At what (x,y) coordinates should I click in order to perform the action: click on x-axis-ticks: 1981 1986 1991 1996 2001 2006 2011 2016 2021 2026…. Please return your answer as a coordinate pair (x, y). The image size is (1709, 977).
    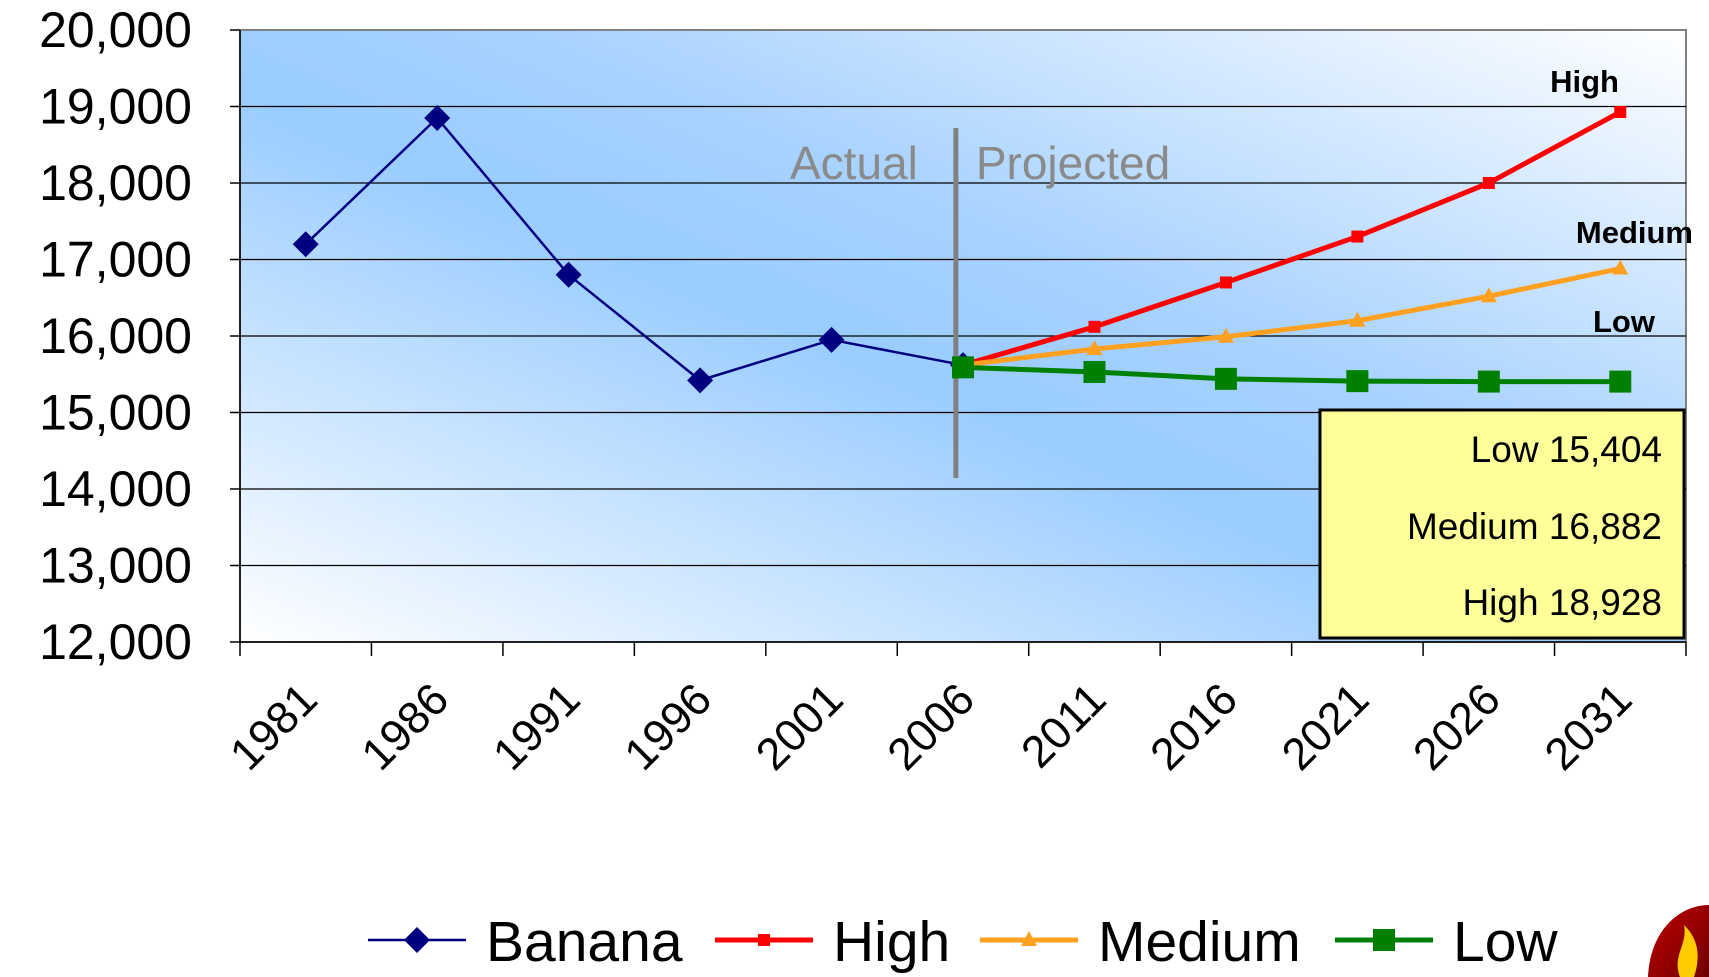
    Looking at the image, I should click on (953, 711).